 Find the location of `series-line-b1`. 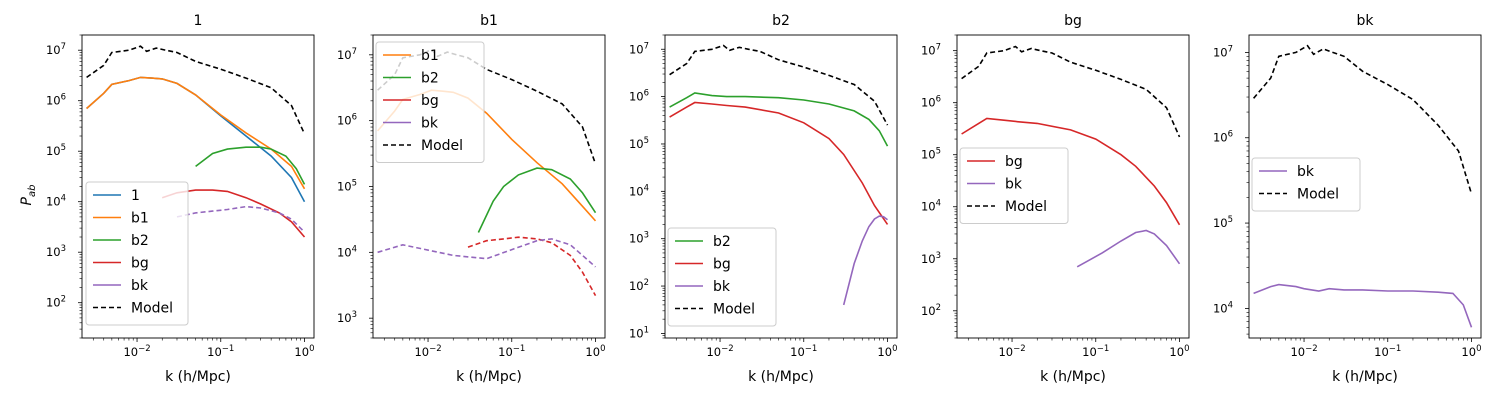

series-line-b1 is located at coordinates (196, 133).